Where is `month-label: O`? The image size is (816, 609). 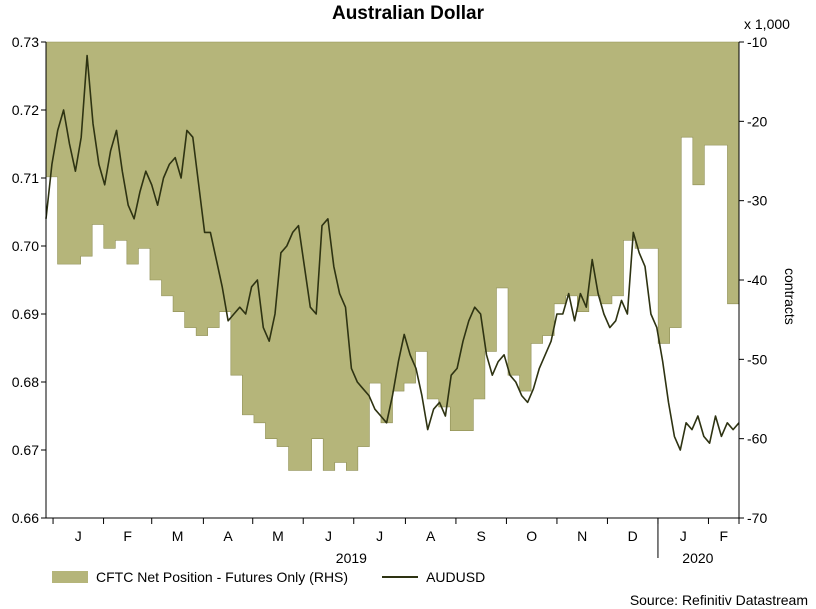 month-label: O is located at coordinates (531, 536).